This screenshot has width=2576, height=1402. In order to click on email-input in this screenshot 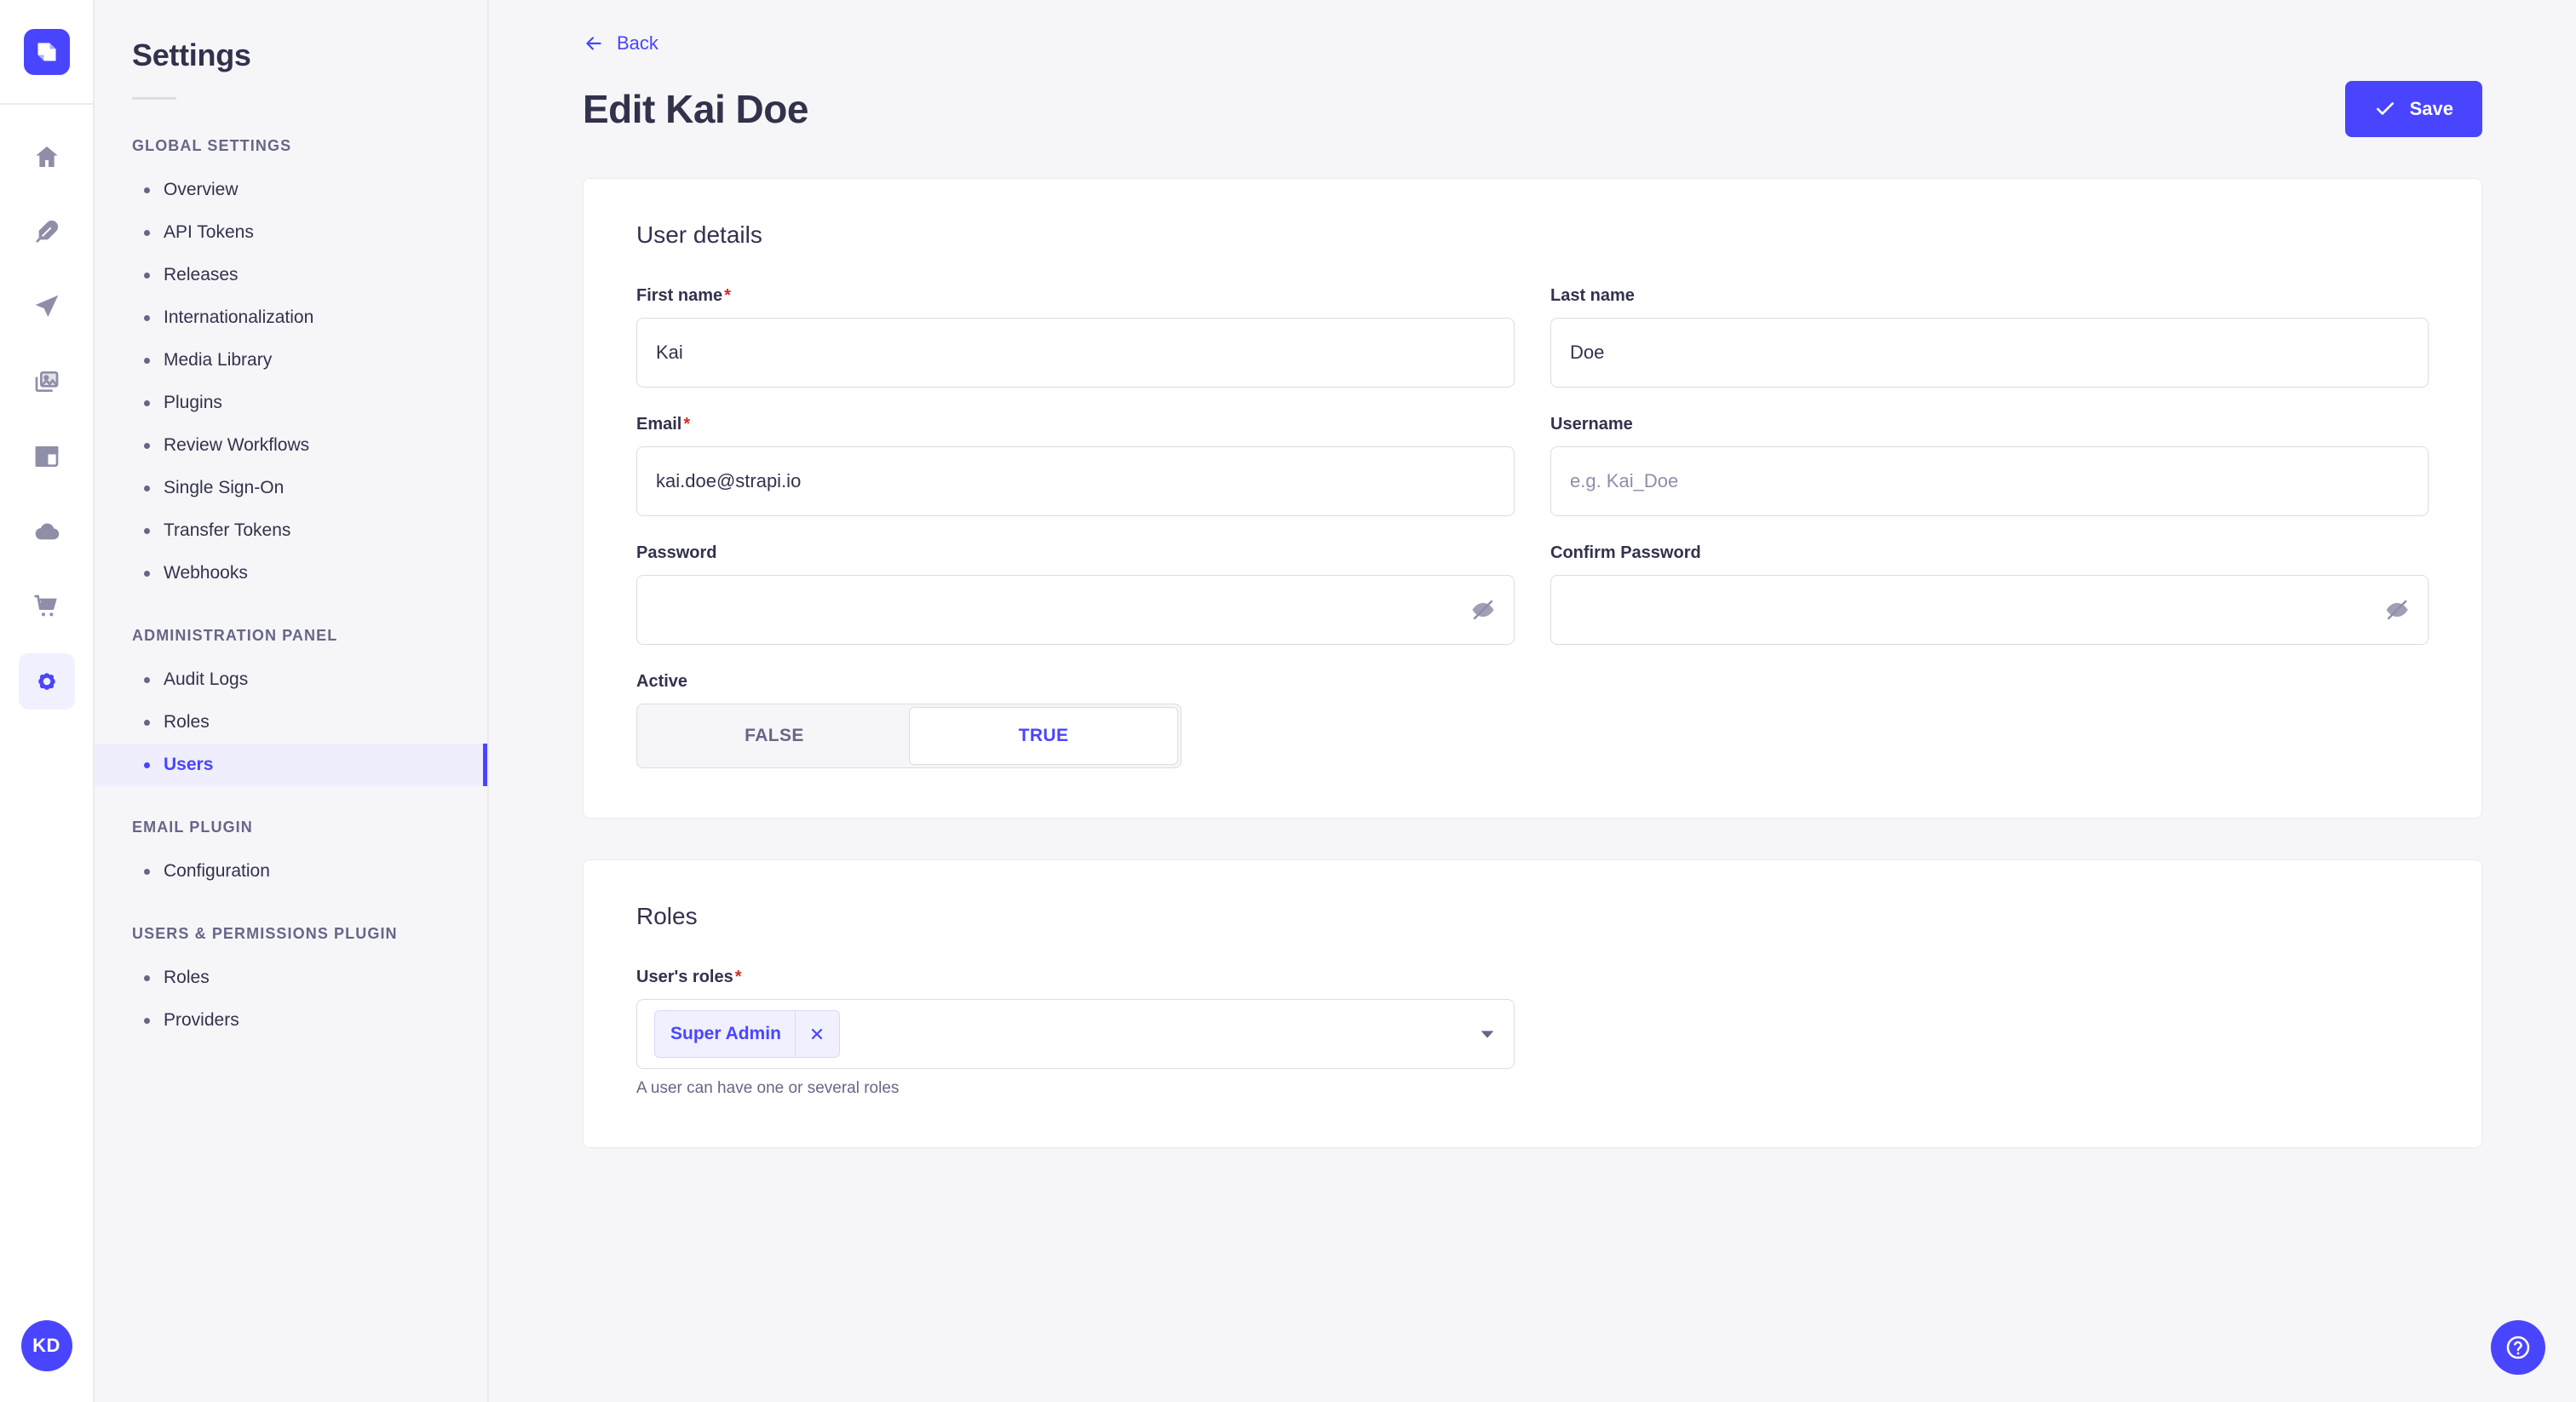, I will do `click(1076, 481)`.